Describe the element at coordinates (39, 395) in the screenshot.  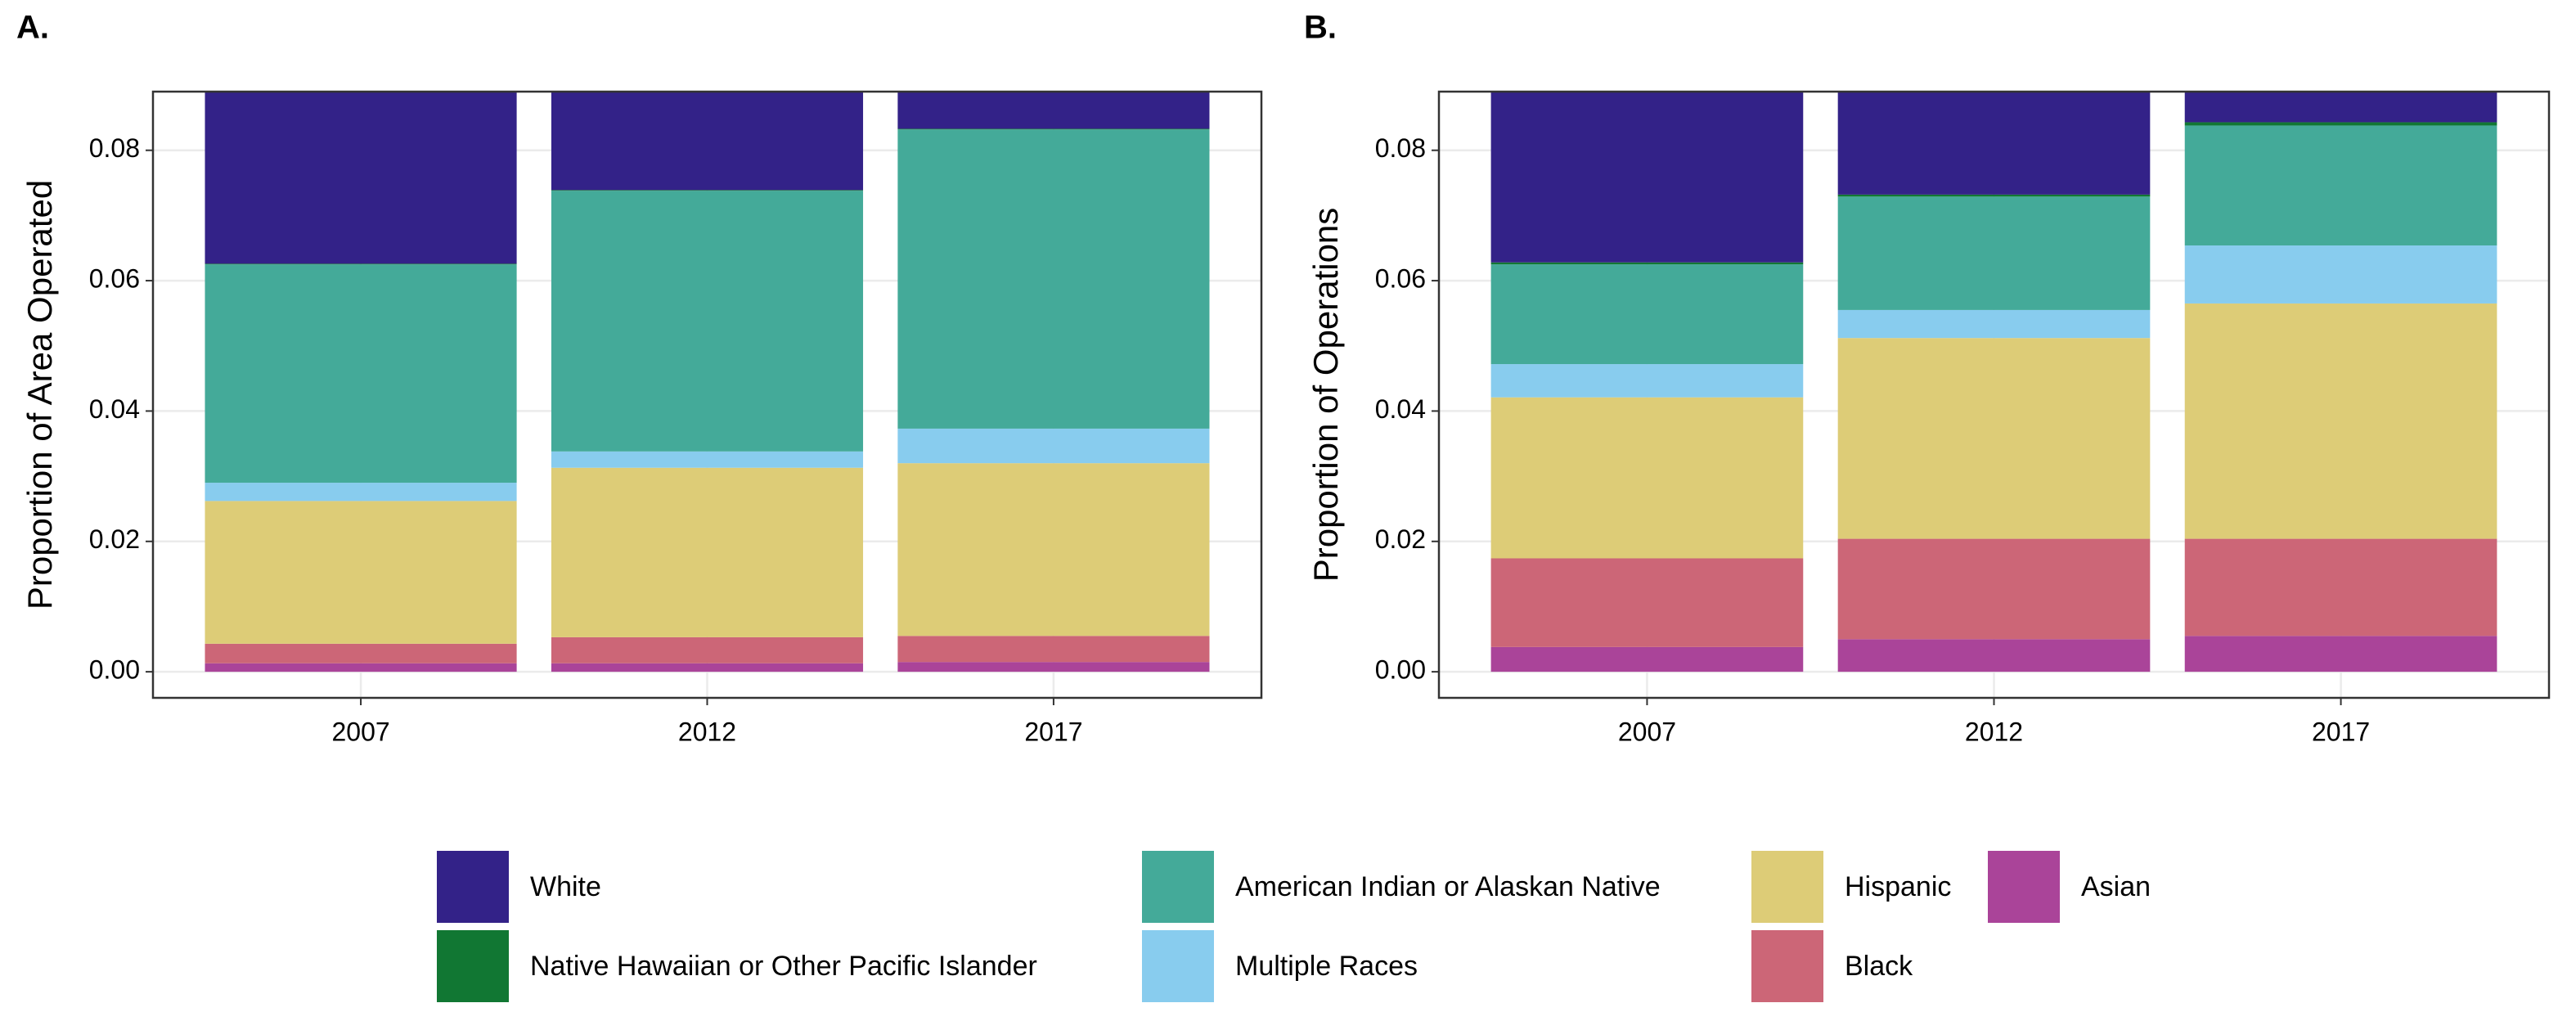
I see `y-axis-title: Proportion of Area Operated` at that location.